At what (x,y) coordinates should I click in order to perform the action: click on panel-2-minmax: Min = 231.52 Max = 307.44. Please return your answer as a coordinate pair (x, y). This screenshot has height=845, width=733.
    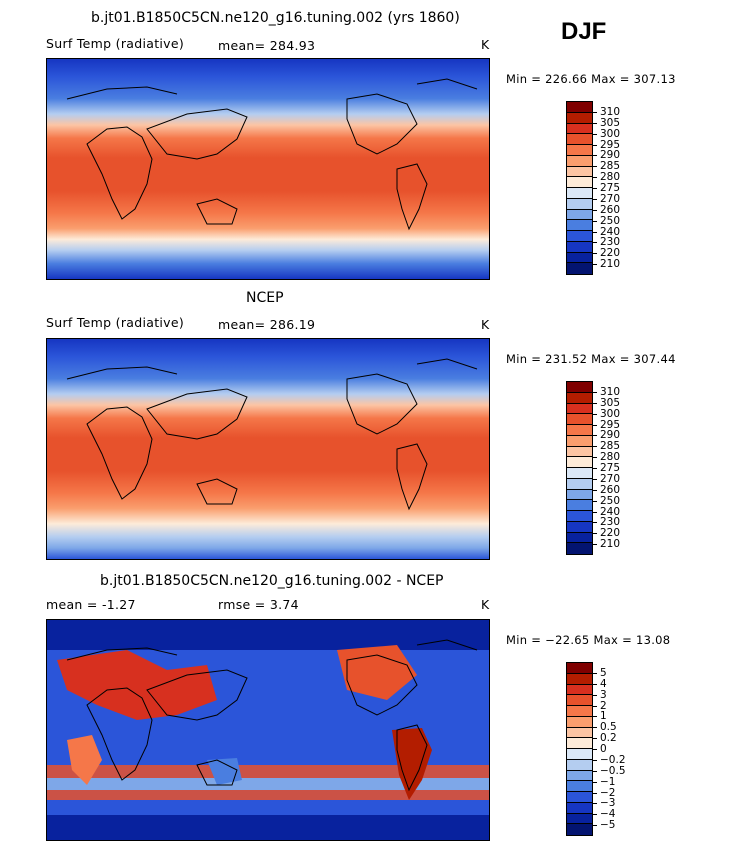
    Looking at the image, I should click on (591, 359).